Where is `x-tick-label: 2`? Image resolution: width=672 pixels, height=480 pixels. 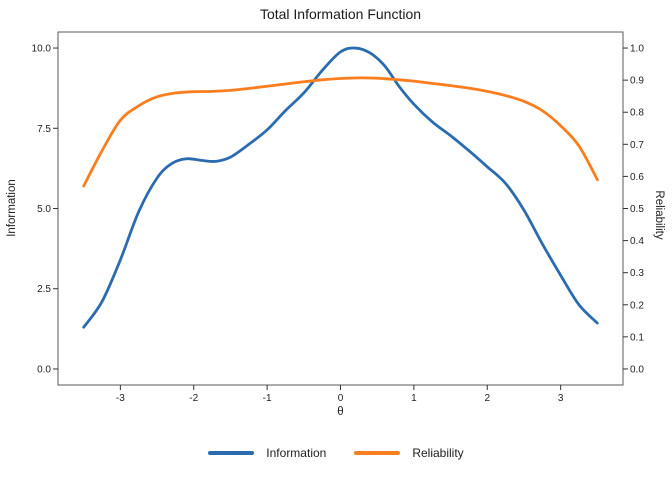 x-tick-label: 2 is located at coordinates (487, 398).